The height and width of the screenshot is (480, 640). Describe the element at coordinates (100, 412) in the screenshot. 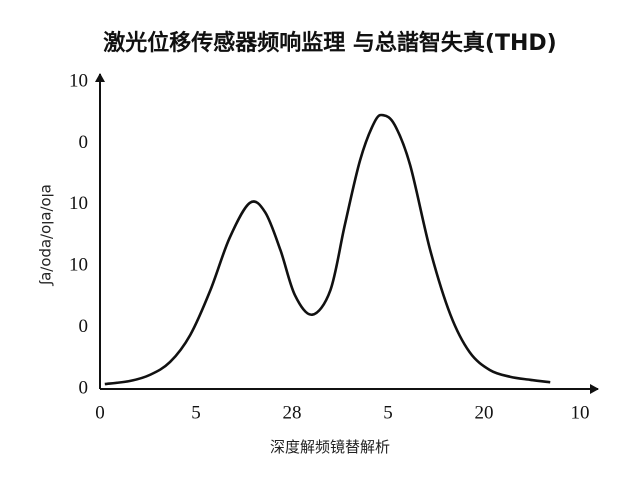

I see `x-tick-label: 0` at that location.